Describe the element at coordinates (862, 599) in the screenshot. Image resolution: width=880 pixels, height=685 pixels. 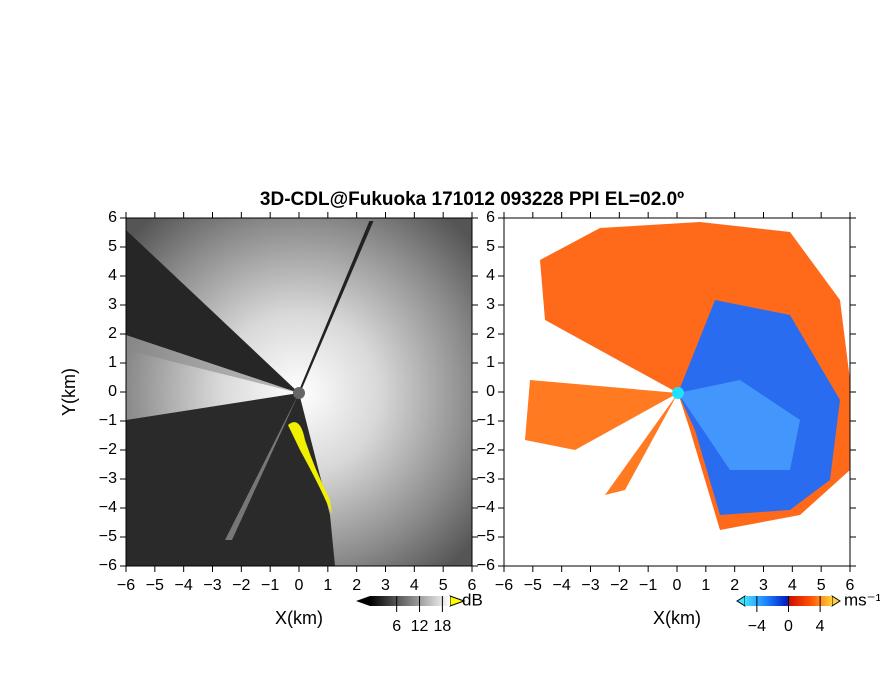
I see `colorbar-unit: ms⁻¹` at that location.